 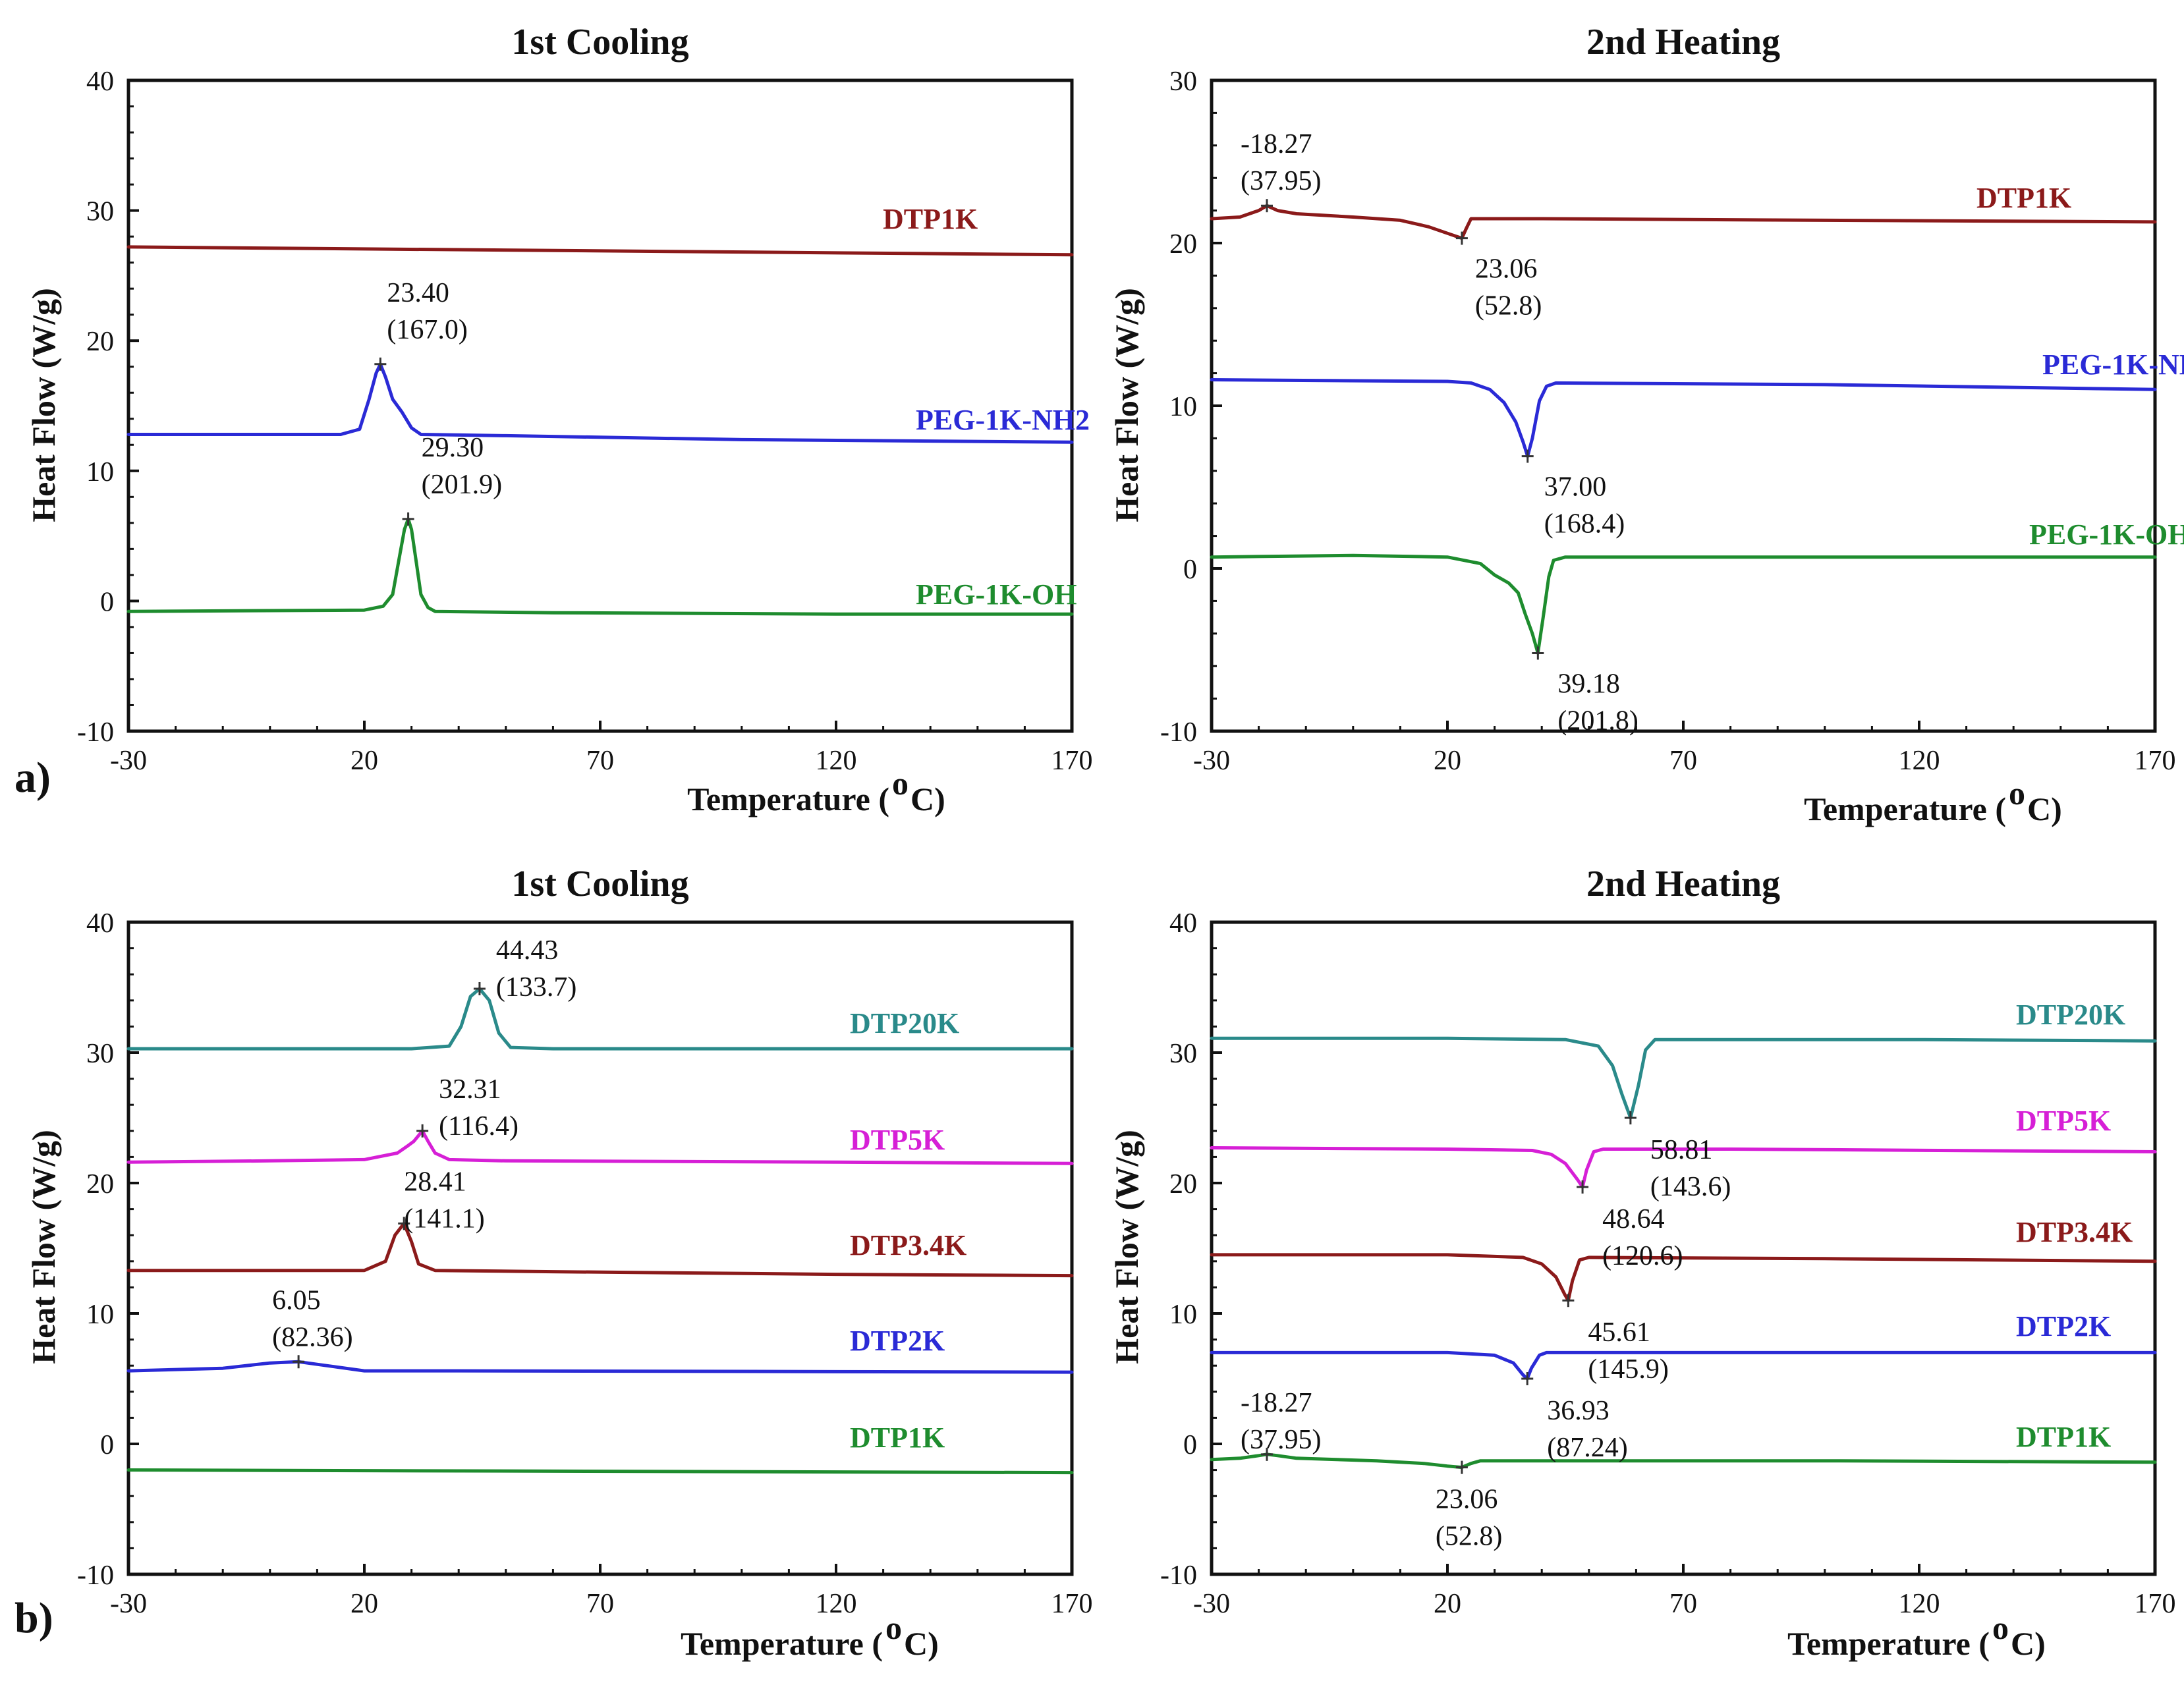 I want to click on annotation-peak-temp: 28.41, so click(x=435, y=1182).